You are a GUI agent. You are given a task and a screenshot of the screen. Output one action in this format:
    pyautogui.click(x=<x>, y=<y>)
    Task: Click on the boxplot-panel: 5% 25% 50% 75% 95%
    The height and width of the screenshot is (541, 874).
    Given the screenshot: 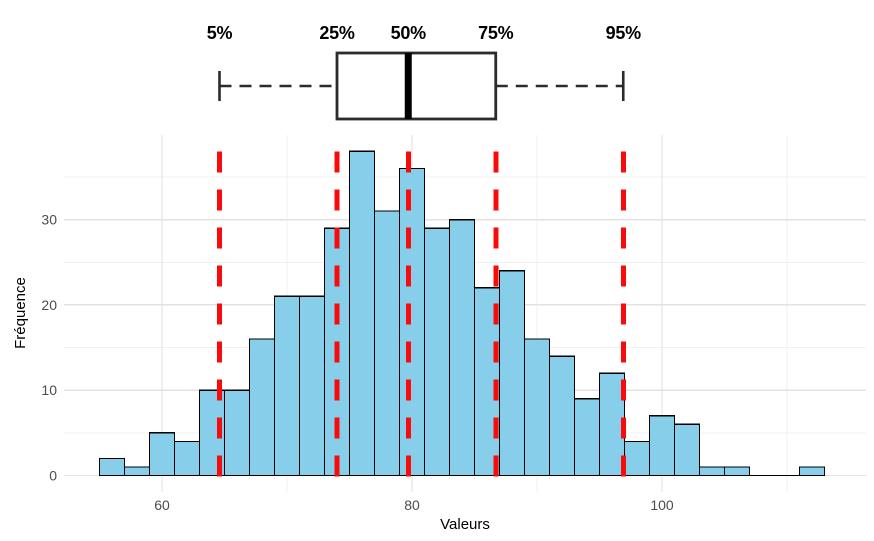 What is the action you would take?
    pyautogui.click(x=424, y=72)
    